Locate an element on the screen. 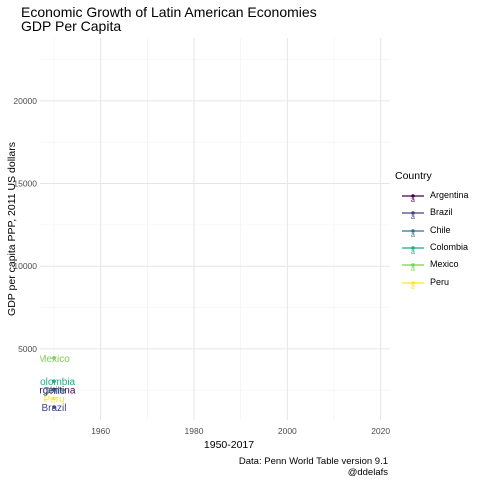  legend-label-mexico: Mexico is located at coordinates (444, 264).